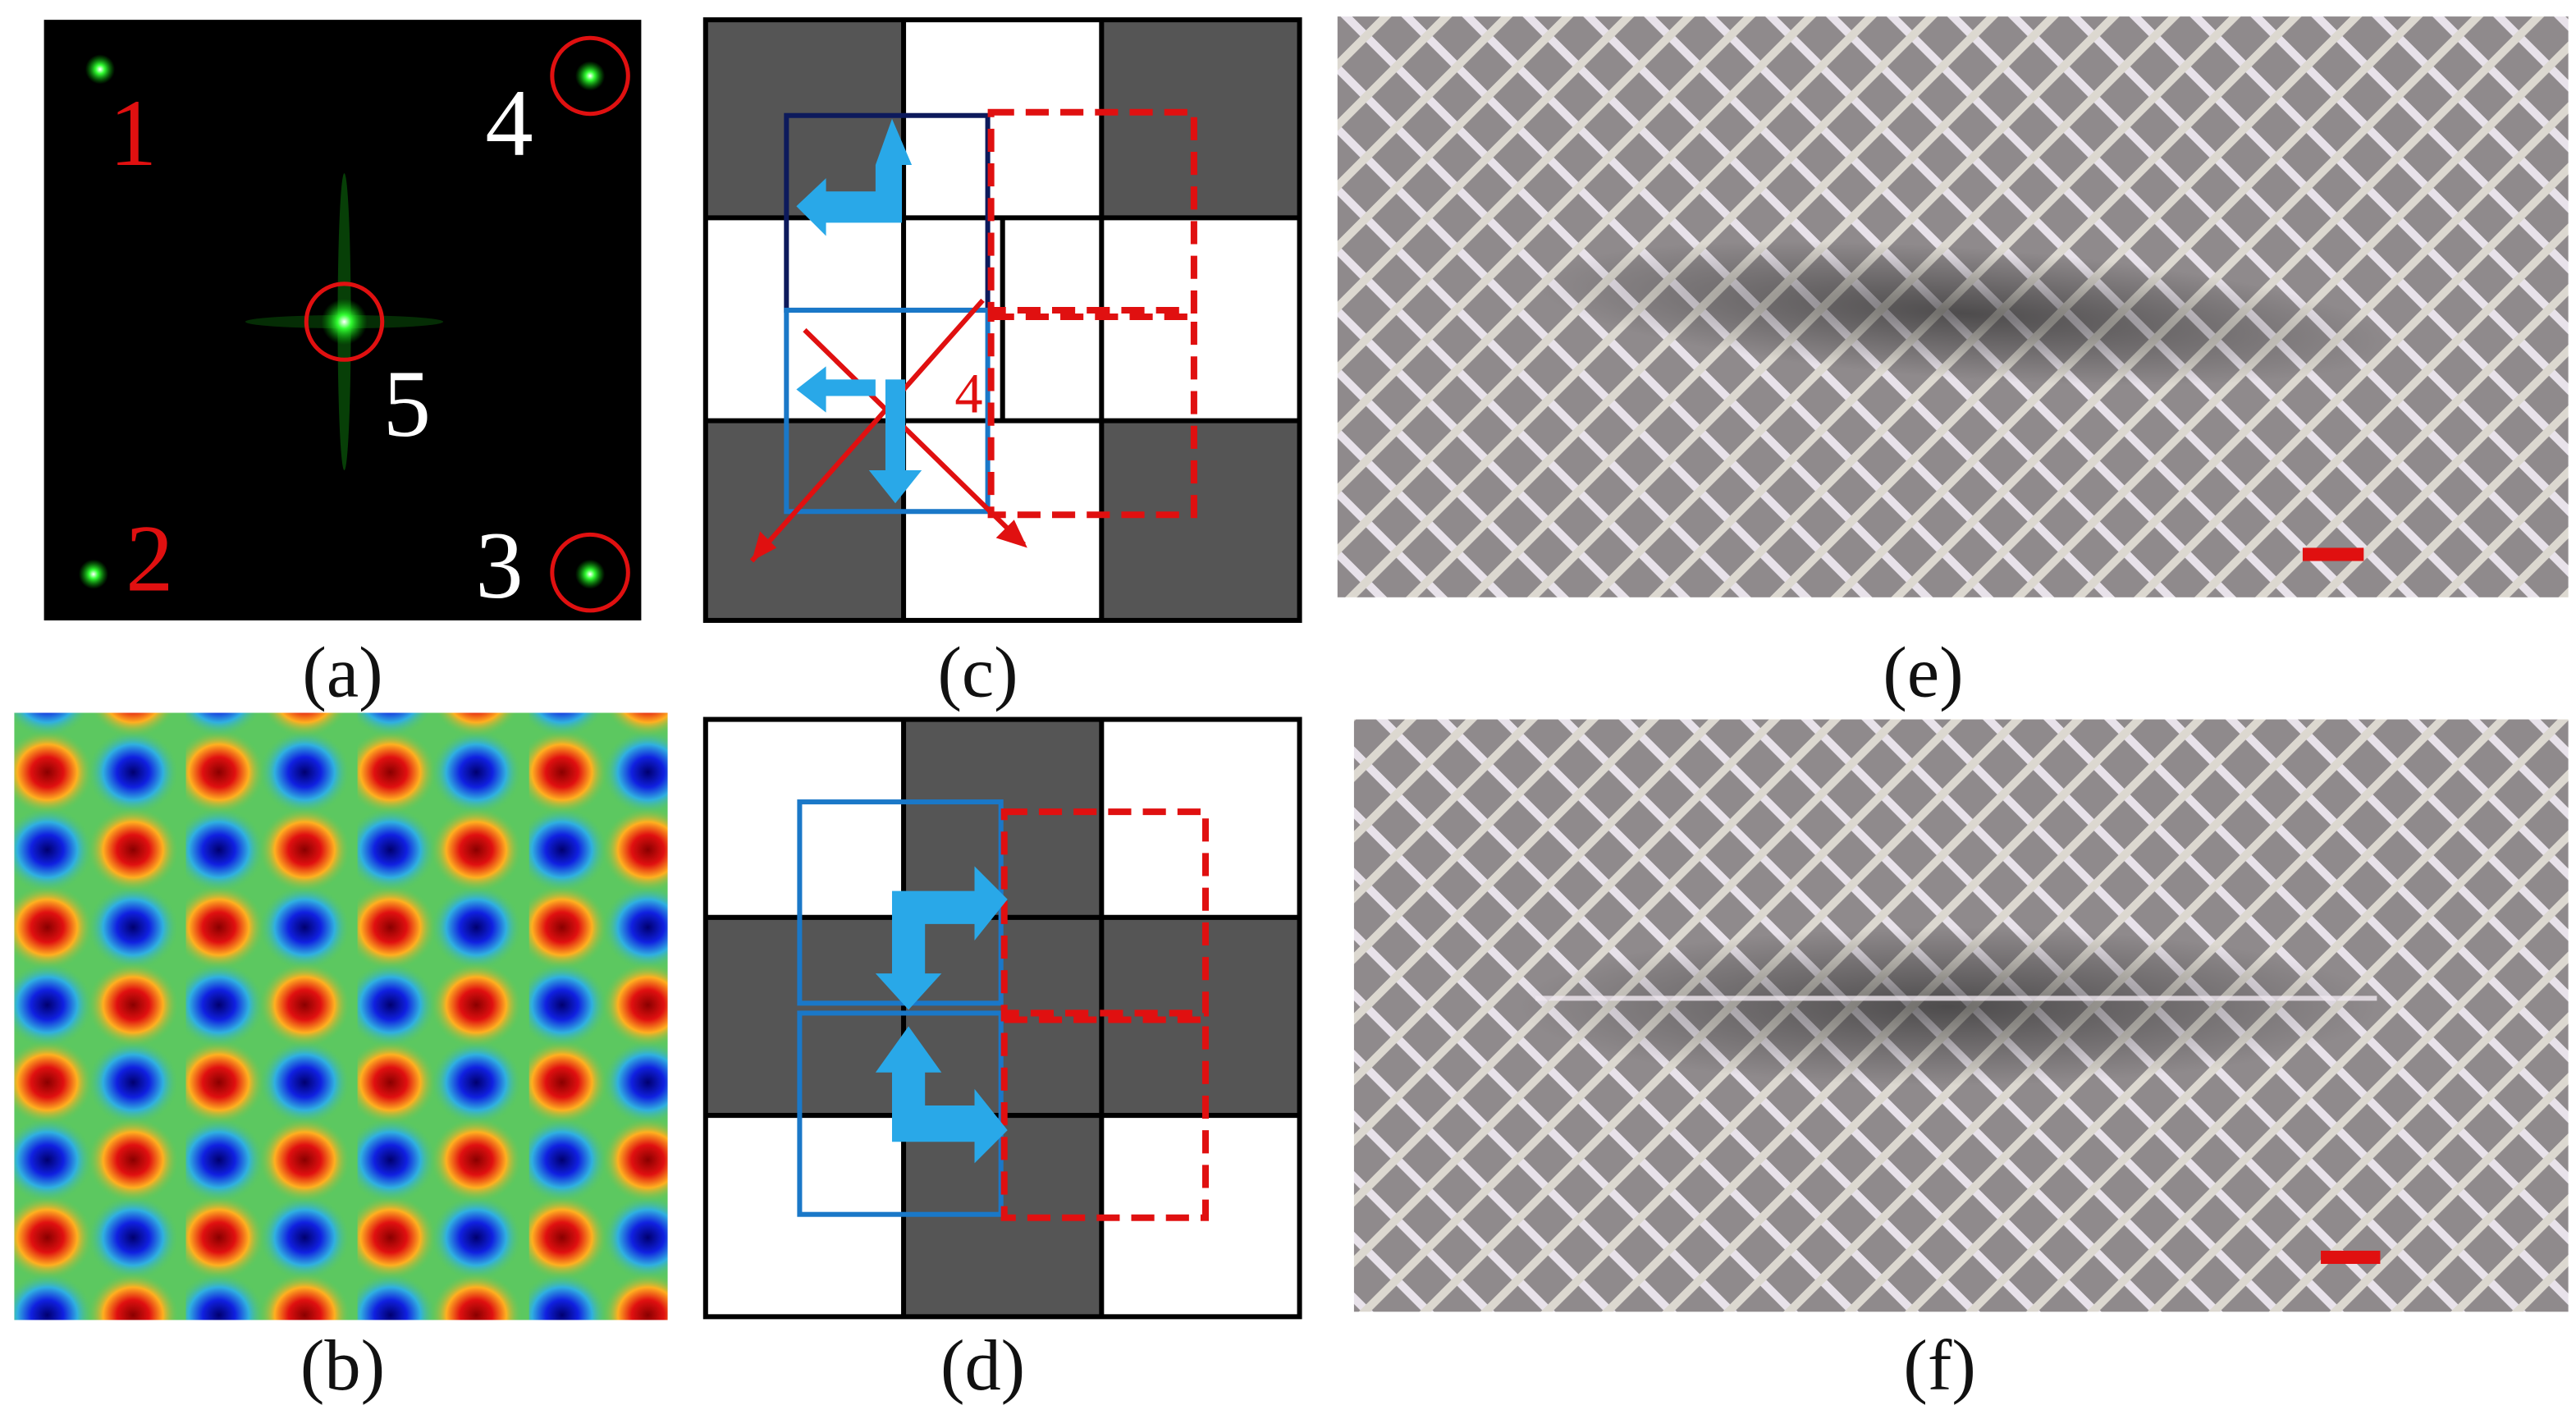 The height and width of the screenshot is (1419, 2576). I want to click on spot-number: 5, so click(407, 404).